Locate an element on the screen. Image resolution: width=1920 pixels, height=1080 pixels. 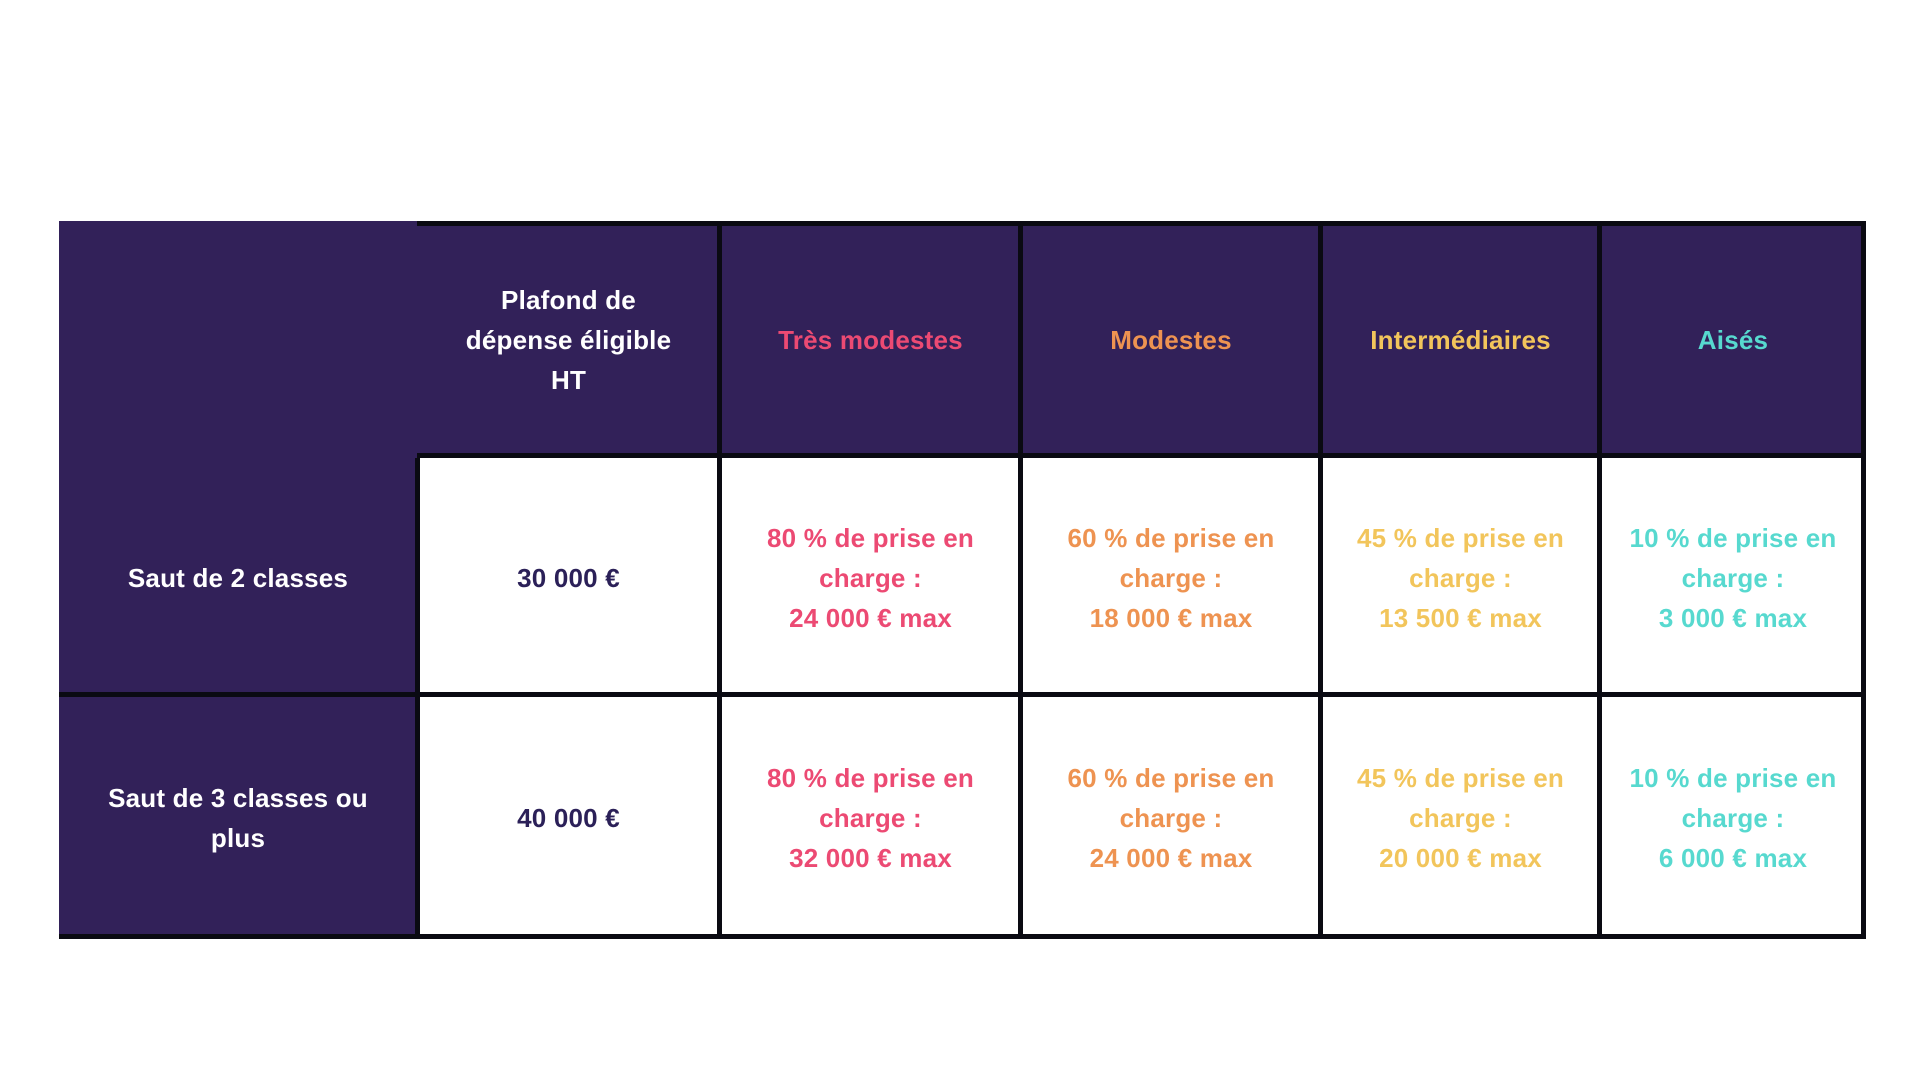
grid-line-col1-right is located at coordinates (417, 698).